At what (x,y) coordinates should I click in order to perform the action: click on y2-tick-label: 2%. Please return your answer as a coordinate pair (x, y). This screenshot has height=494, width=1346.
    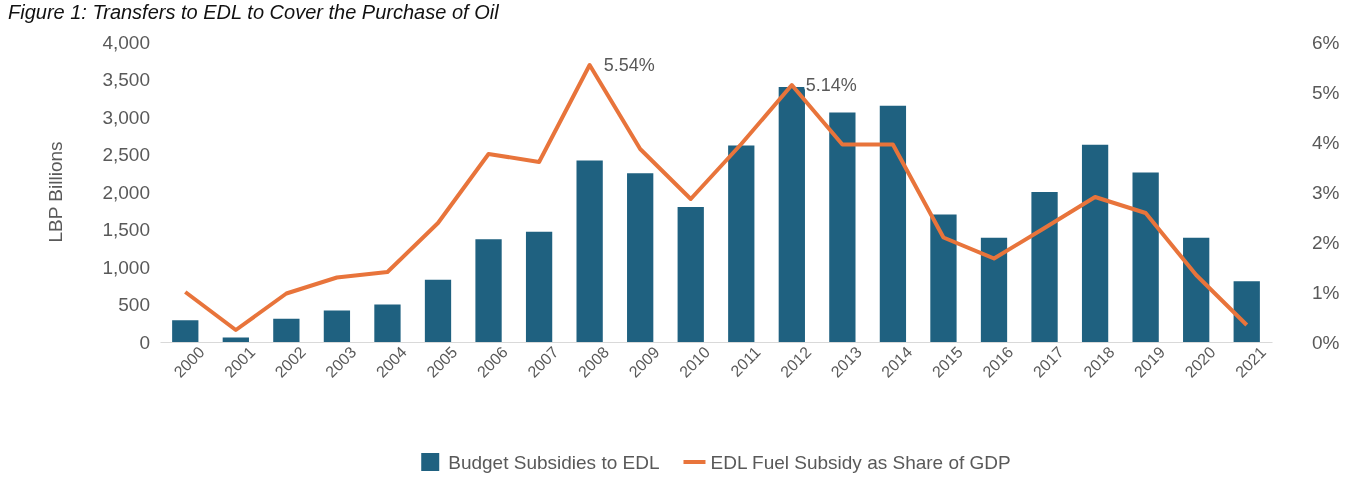
    Looking at the image, I should click on (1326, 242).